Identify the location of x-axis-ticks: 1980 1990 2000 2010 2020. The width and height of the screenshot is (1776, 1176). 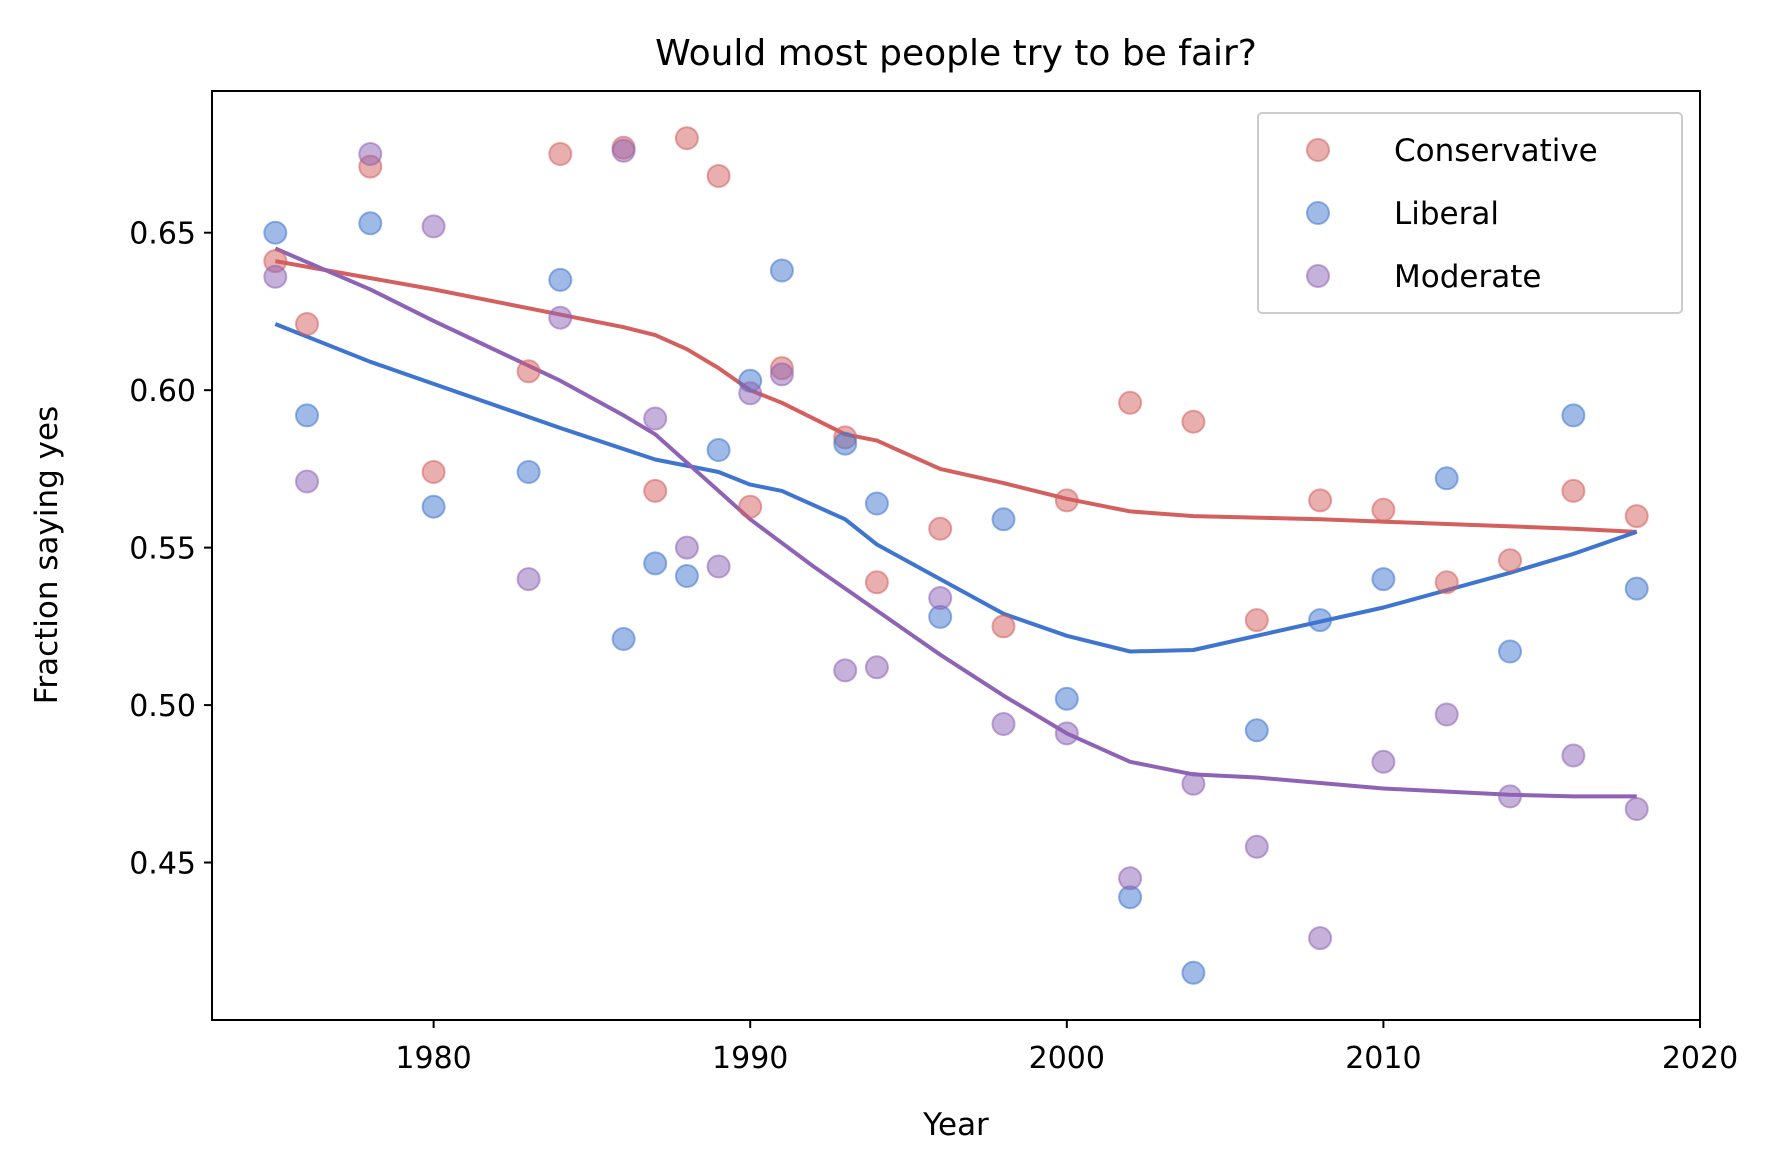
(1066, 1048).